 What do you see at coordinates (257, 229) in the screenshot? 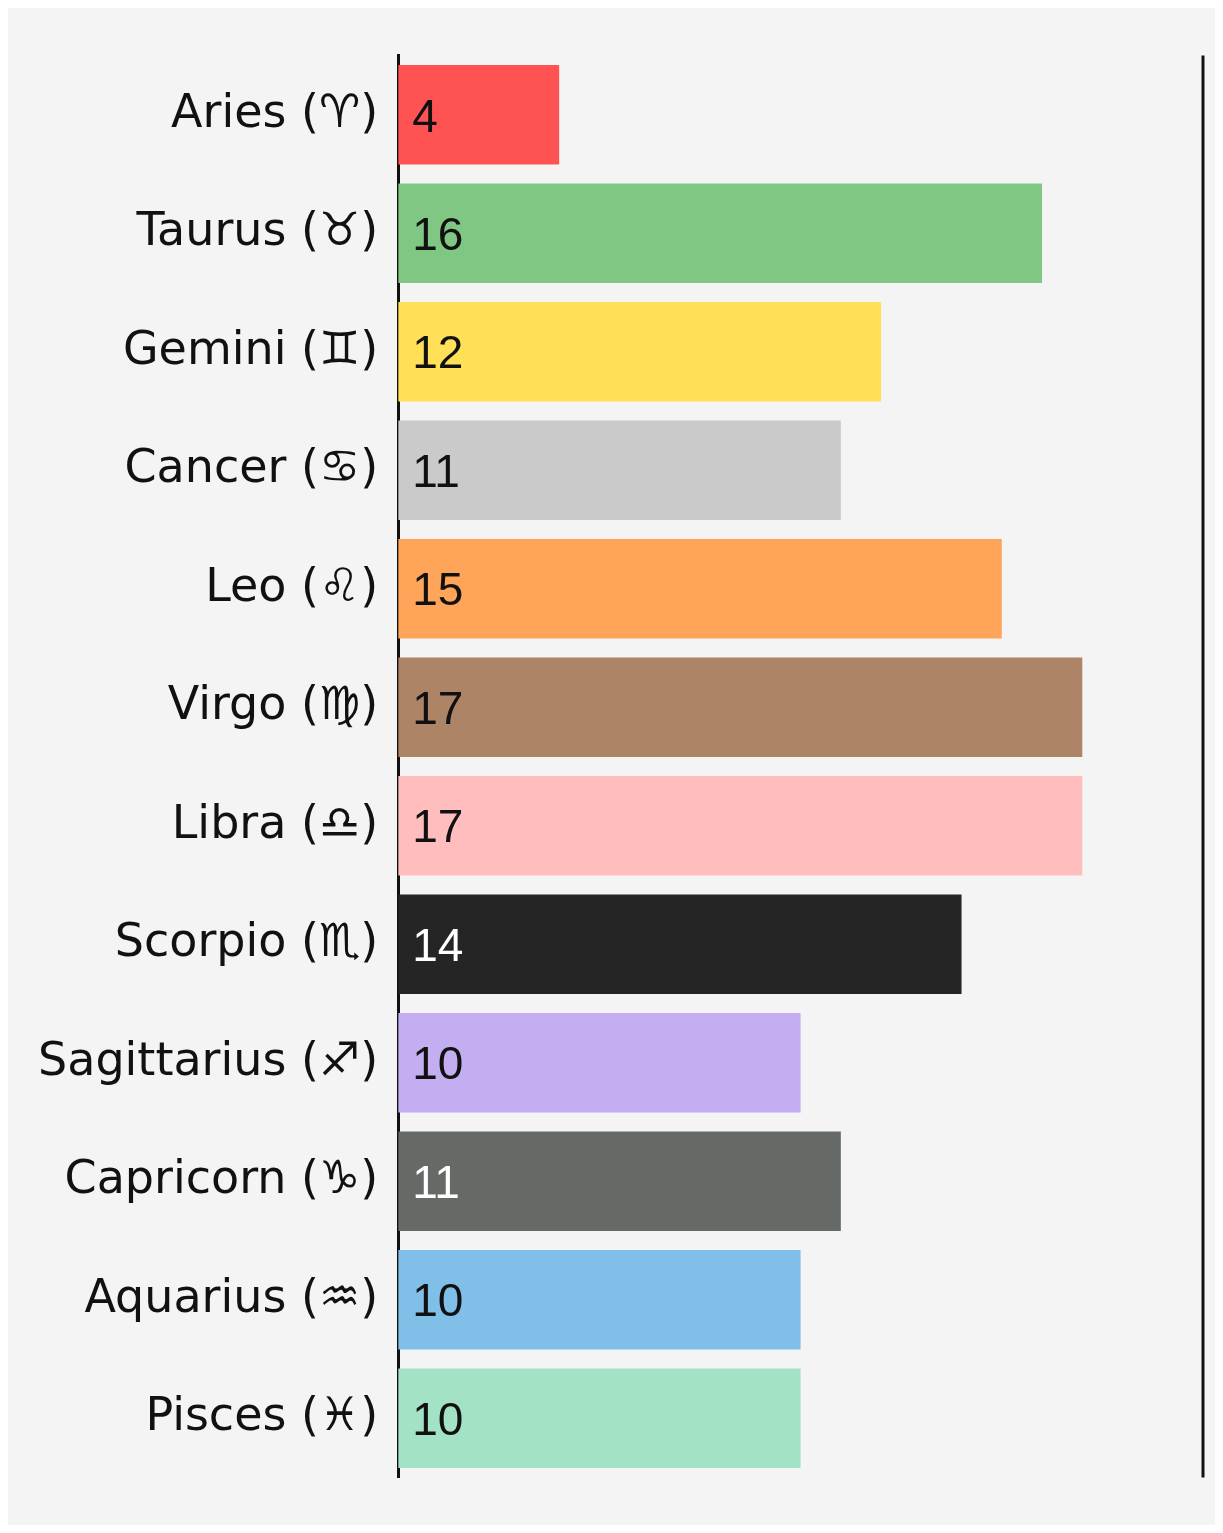
I see `y-tick-label: Taurus (♉)` at bounding box center [257, 229].